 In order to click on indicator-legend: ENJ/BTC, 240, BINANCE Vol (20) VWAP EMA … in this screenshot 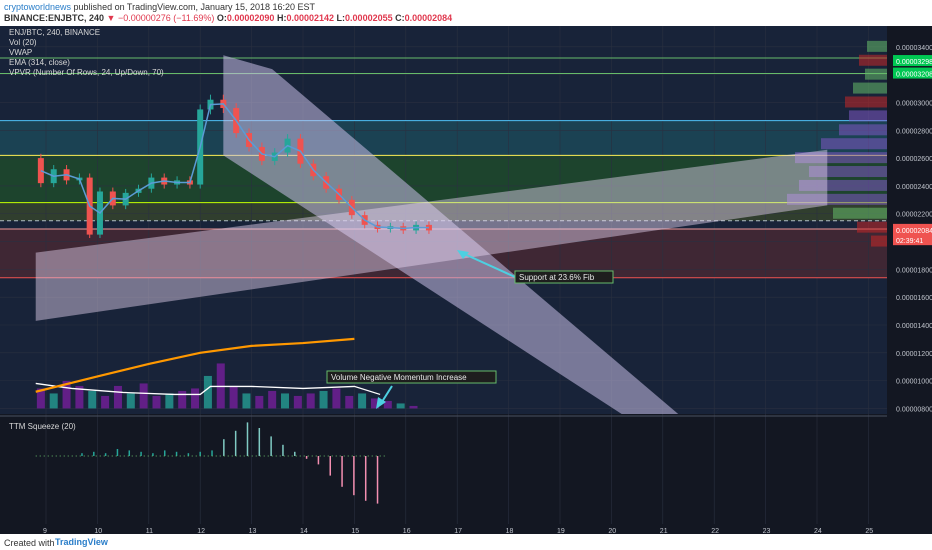, I will do `click(86, 53)`.